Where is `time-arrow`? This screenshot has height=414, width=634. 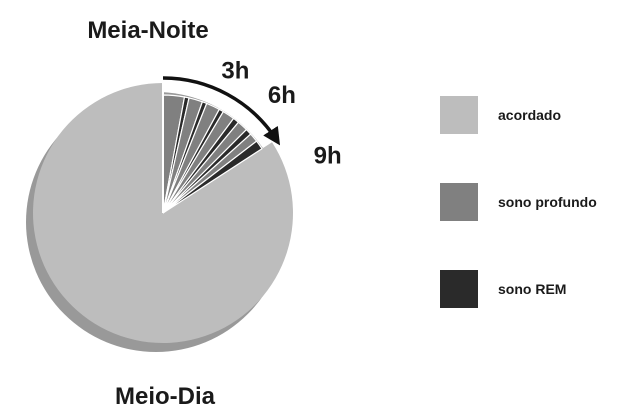 time-arrow is located at coordinates (221, 109).